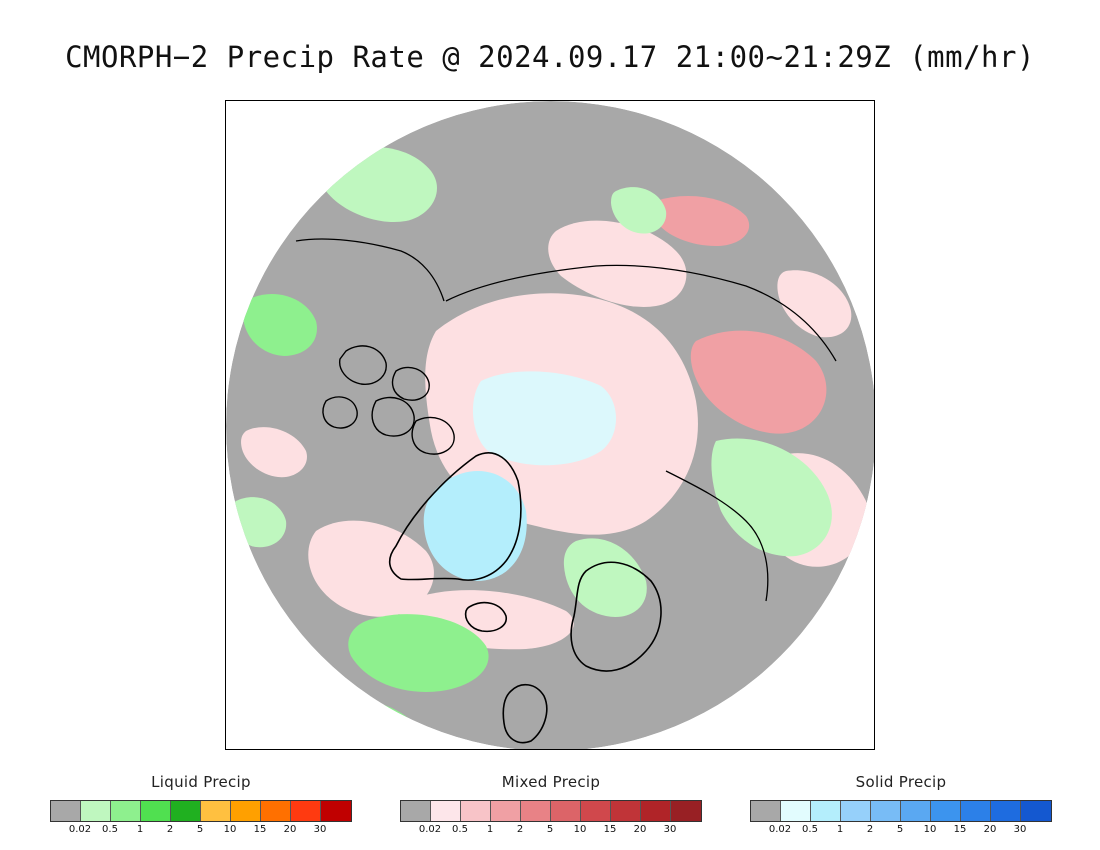  Describe the element at coordinates (717, 536) in the screenshot. I see `russia-north-coastline` at that location.